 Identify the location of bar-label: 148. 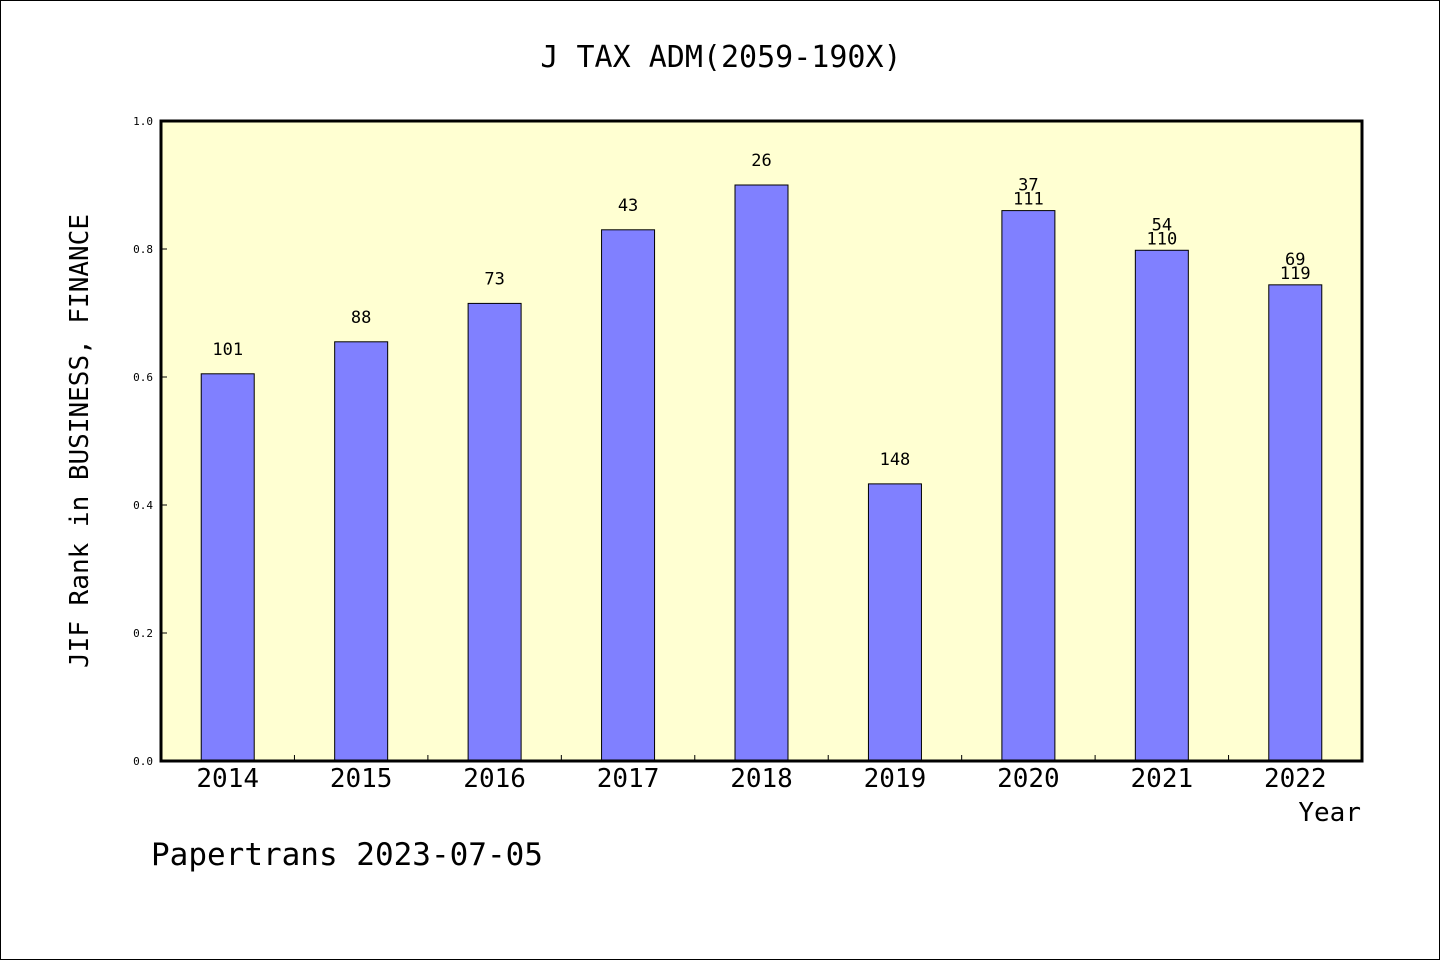
(895, 460).